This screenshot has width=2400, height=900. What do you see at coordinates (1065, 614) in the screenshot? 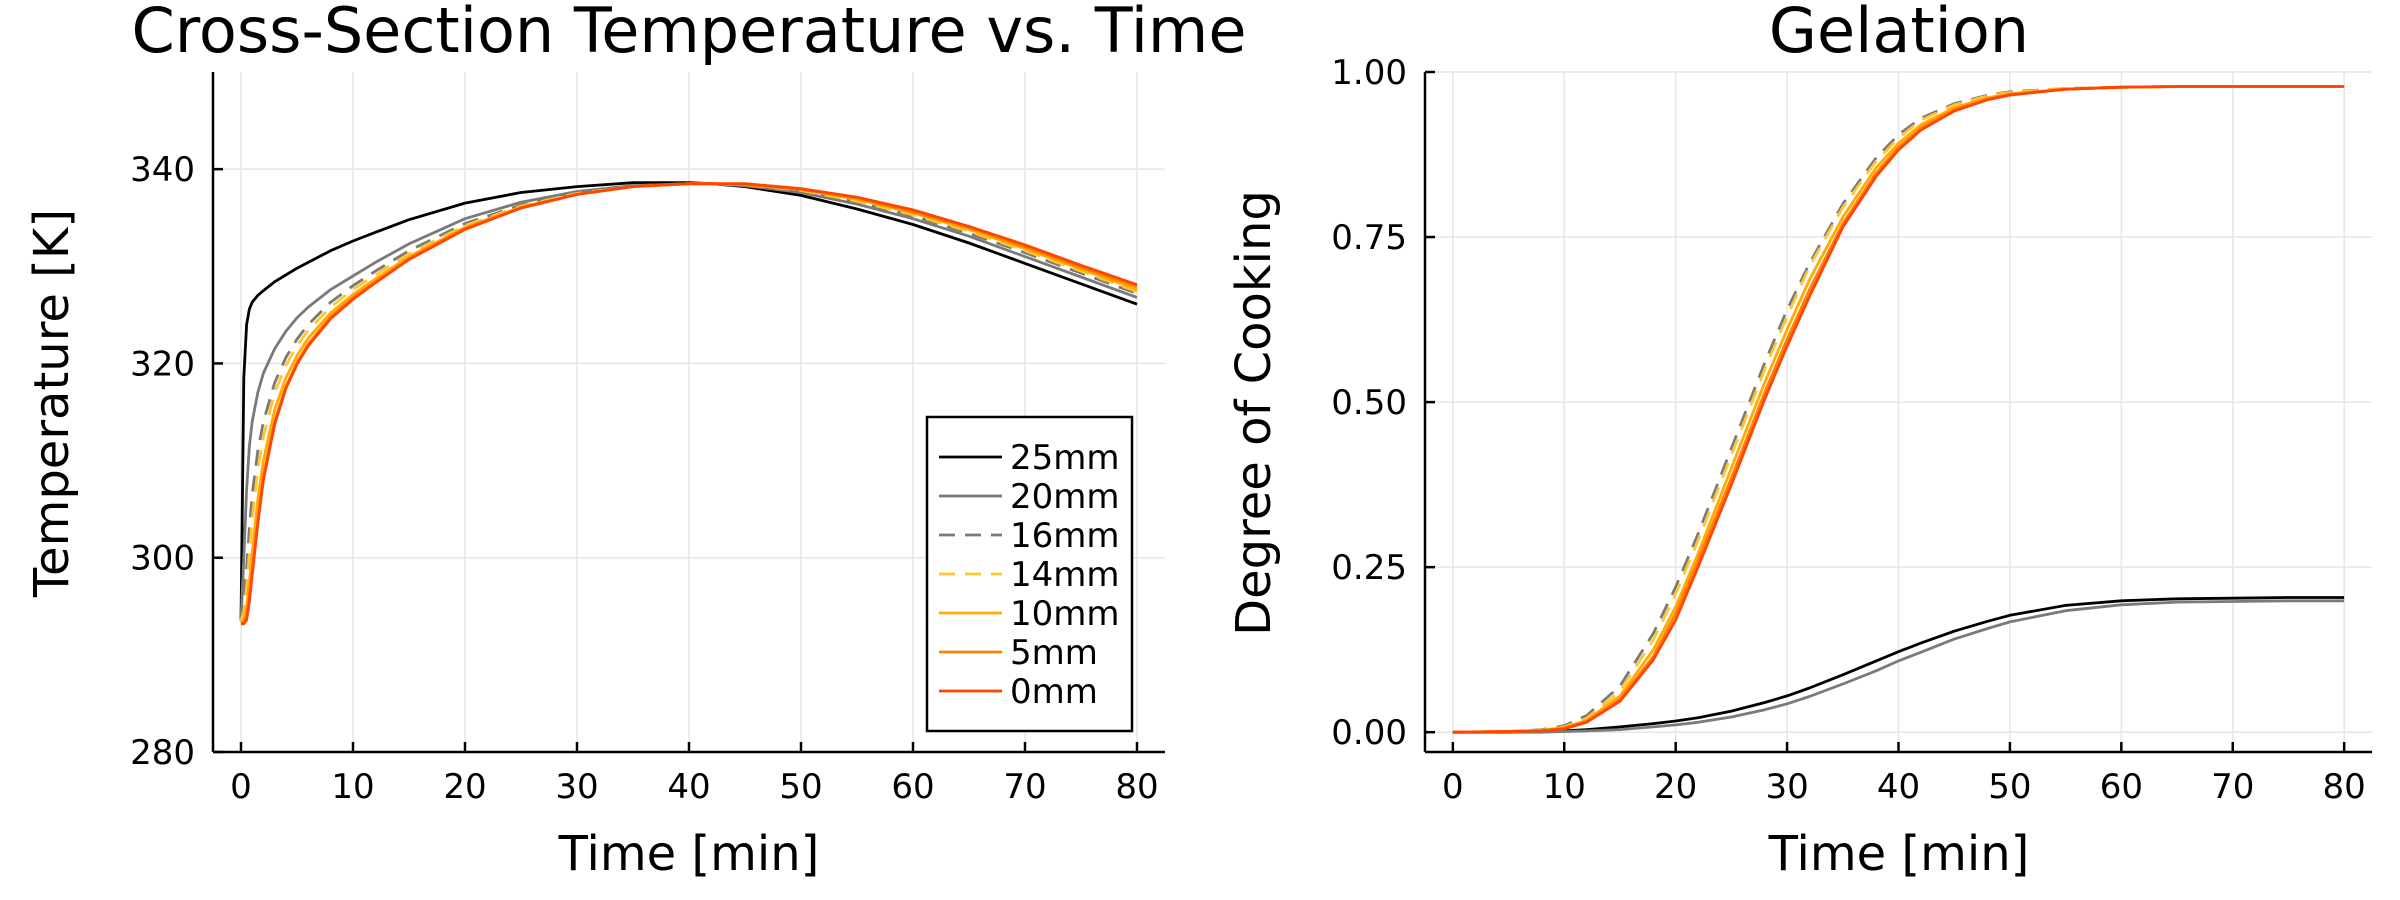
I see `legend-label: 10mm` at bounding box center [1065, 614].